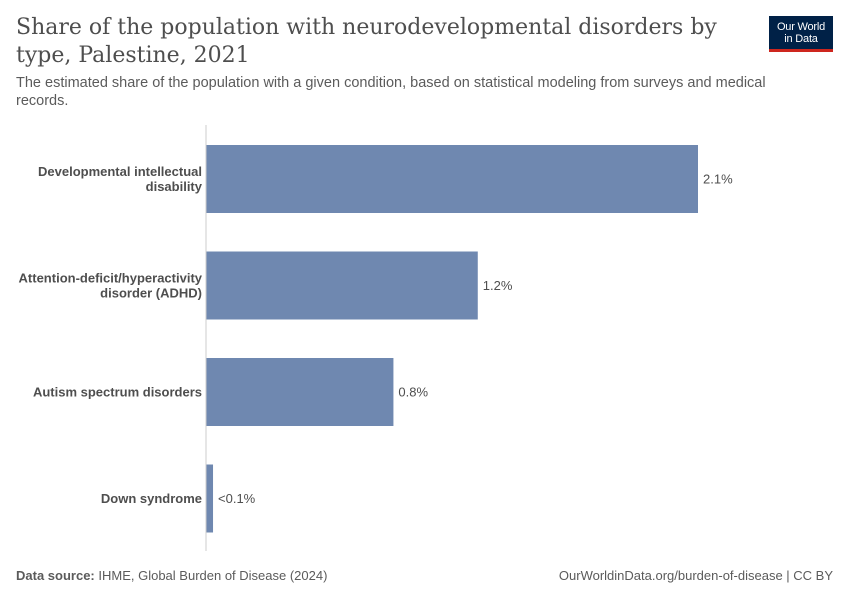 The width and height of the screenshot is (850, 600). Describe the element at coordinates (151, 293) in the screenshot. I see `category-label: disorder (ADHD)` at that location.